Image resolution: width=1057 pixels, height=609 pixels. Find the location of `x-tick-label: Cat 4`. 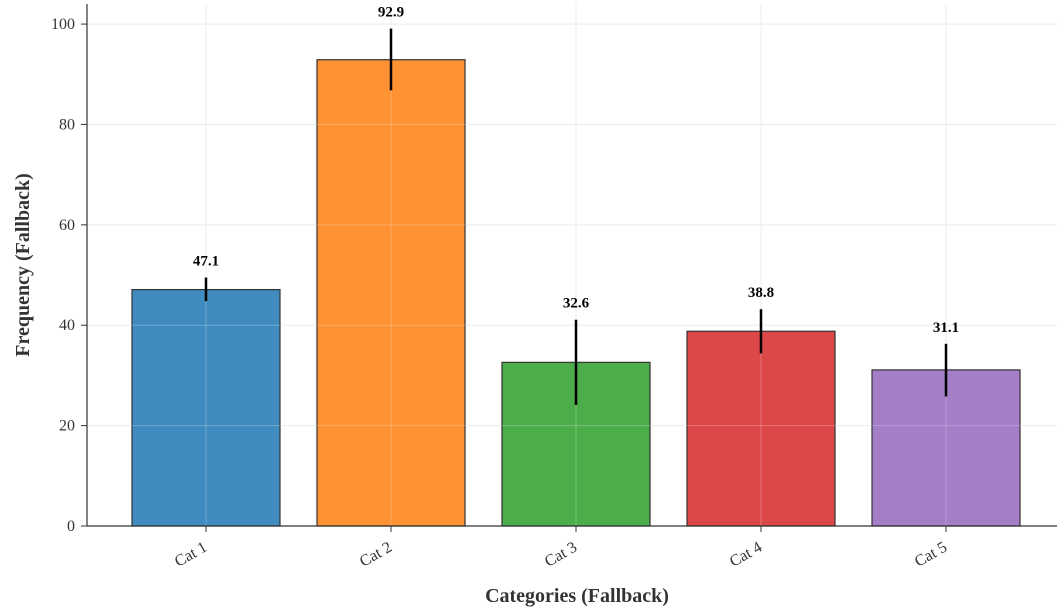

x-tick-label: Cat 4 is located at coordinates (746, 555).